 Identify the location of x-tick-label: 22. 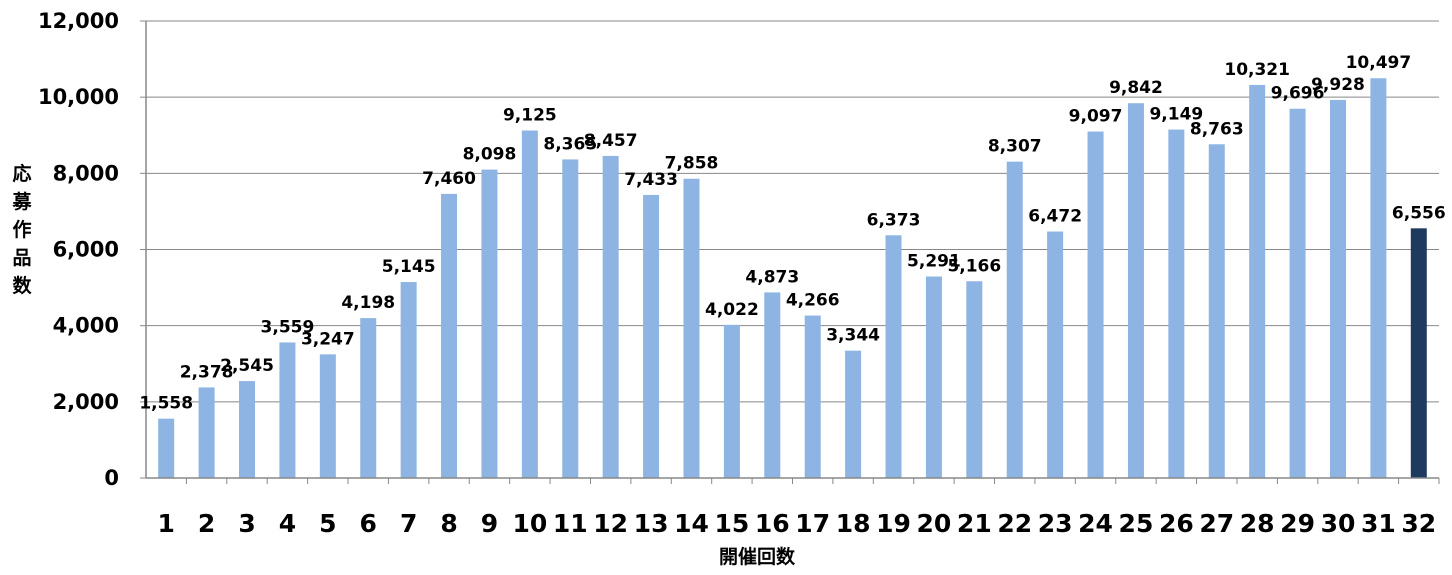
(1014, 523).